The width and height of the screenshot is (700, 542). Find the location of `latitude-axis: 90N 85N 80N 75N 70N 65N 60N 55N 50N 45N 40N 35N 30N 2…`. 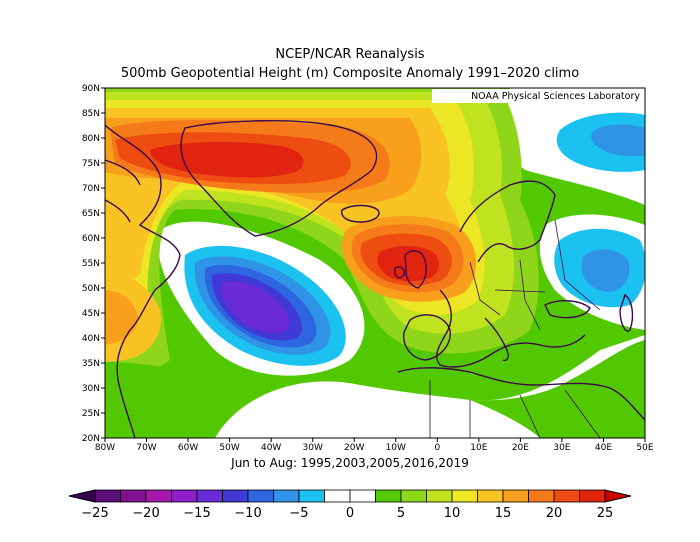

latitude-axis: 90N 85N 80N 75N 70N 65N 60N 55N 50N 45N 40N 35N 30N 2… is located at coordinates (93, 264).